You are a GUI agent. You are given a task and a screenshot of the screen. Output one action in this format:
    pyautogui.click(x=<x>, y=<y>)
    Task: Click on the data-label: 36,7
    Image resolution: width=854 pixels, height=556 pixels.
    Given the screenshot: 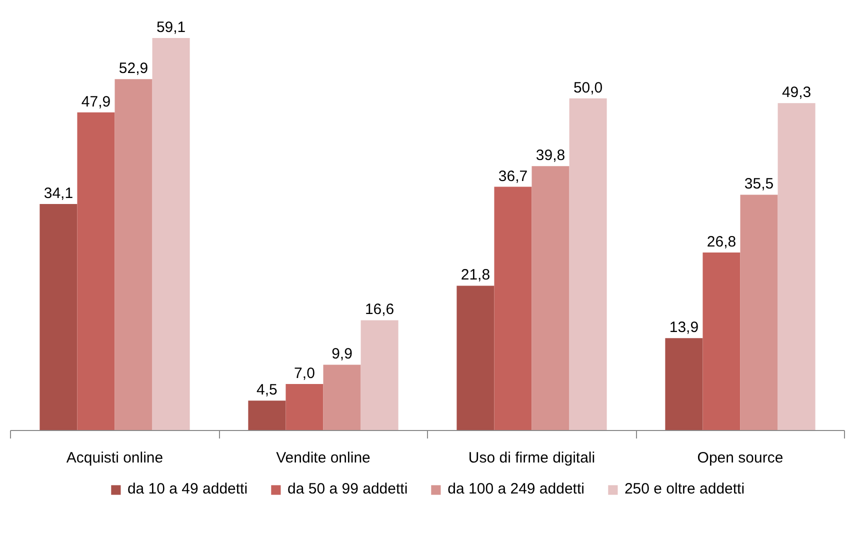 What is the action you would take?
    pyautogui.click(x=513, y=176)
    